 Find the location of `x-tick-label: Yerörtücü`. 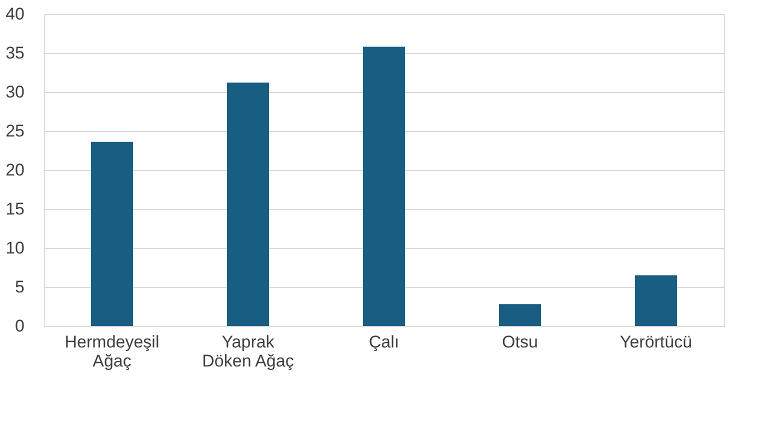

x-tick-label: Yerörtücü is located at coordinates (656, 342).